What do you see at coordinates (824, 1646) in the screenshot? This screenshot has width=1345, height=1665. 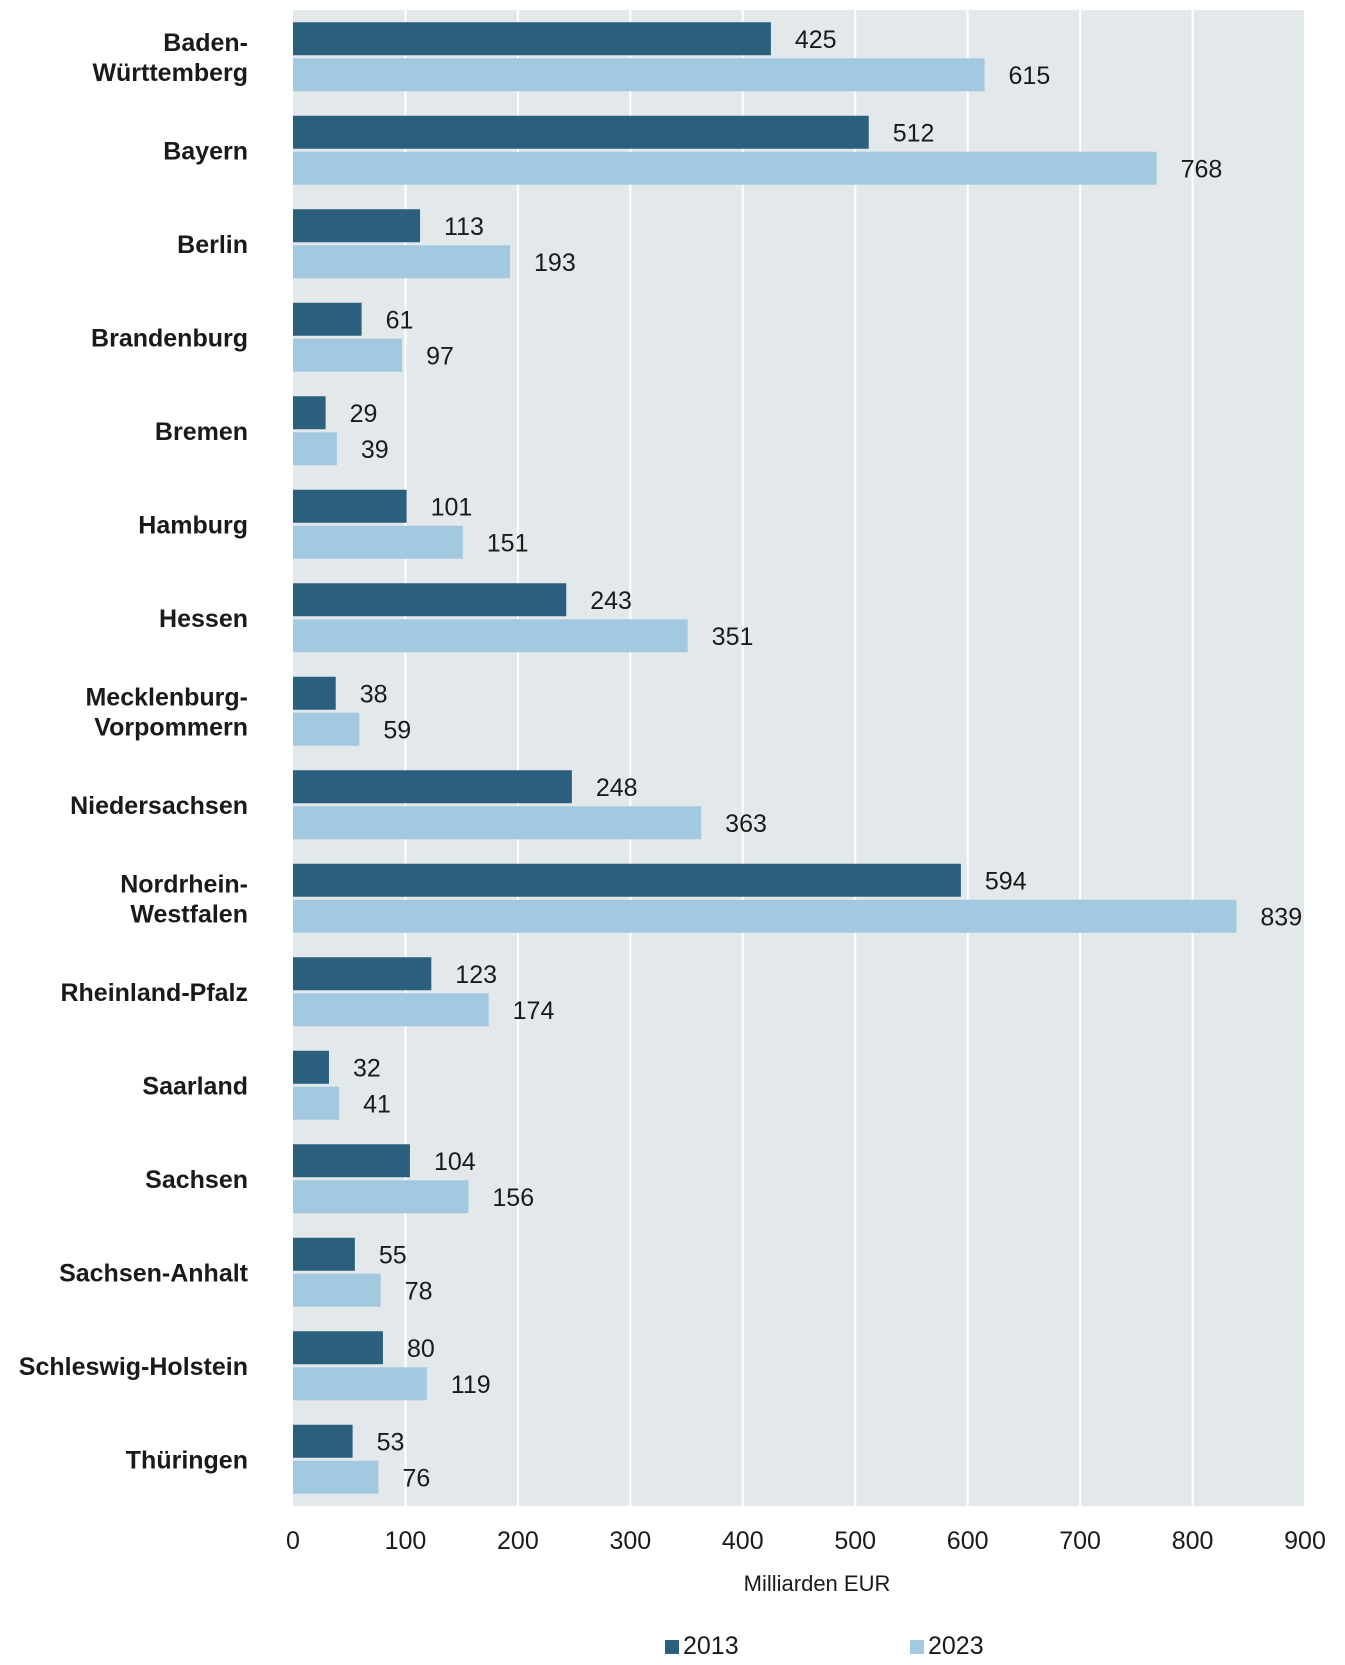 I see `legend: 2013 2023` at bounding box center [824, 1646].